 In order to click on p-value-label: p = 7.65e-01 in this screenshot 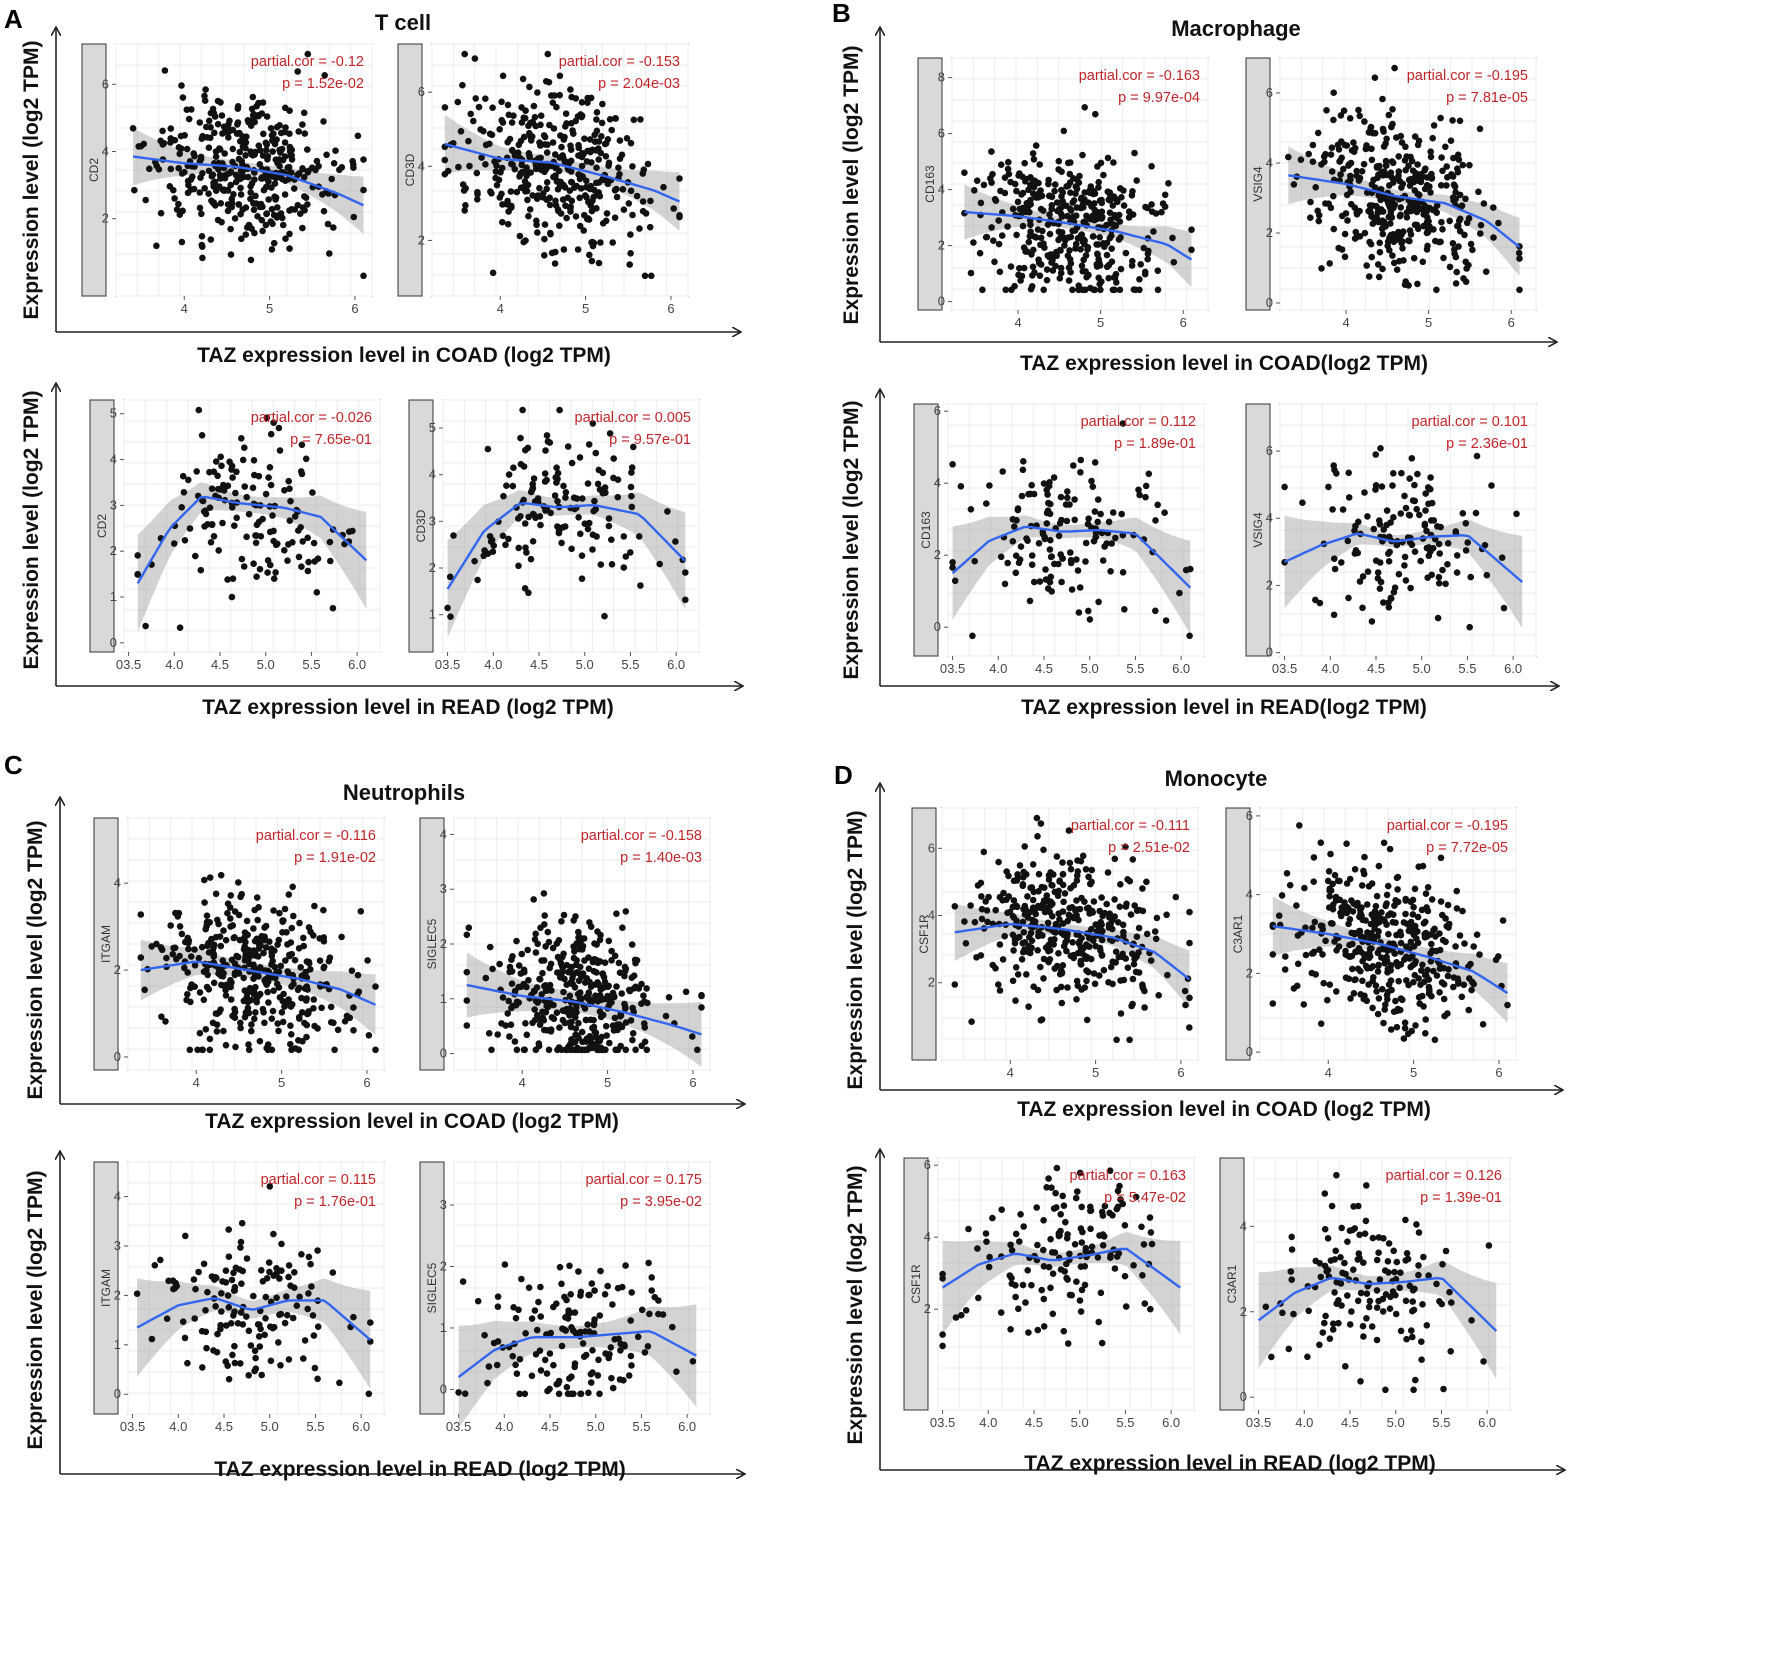, I will do `click(331, 440)`.